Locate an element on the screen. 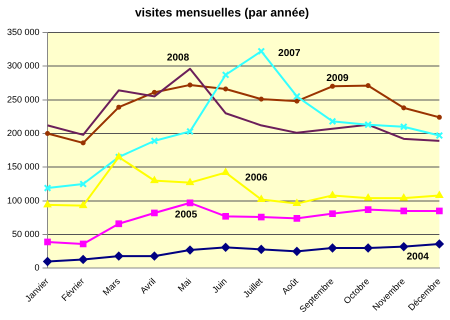  x-tick-label: Juin is located at coordinates (219, 285).